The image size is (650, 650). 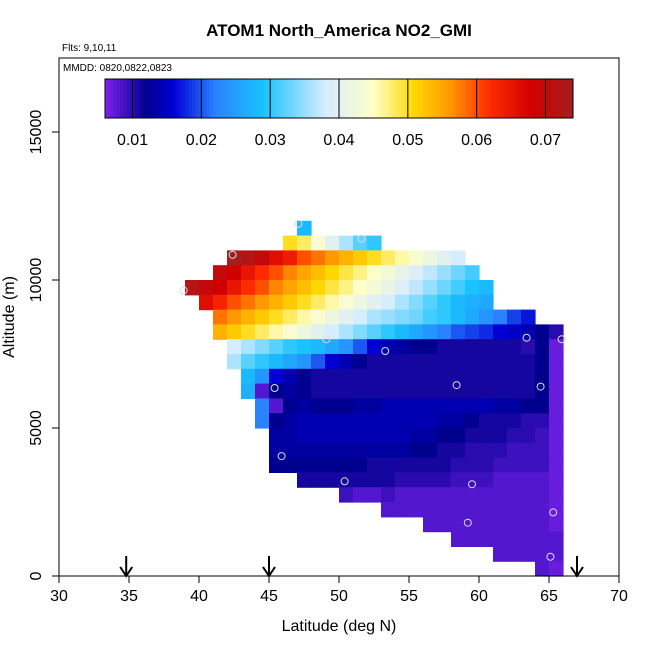 What do you see at coordinates (549, 596) in the screenshot?
I see `x-tick-label: 65` at bounding box center [549, 596].